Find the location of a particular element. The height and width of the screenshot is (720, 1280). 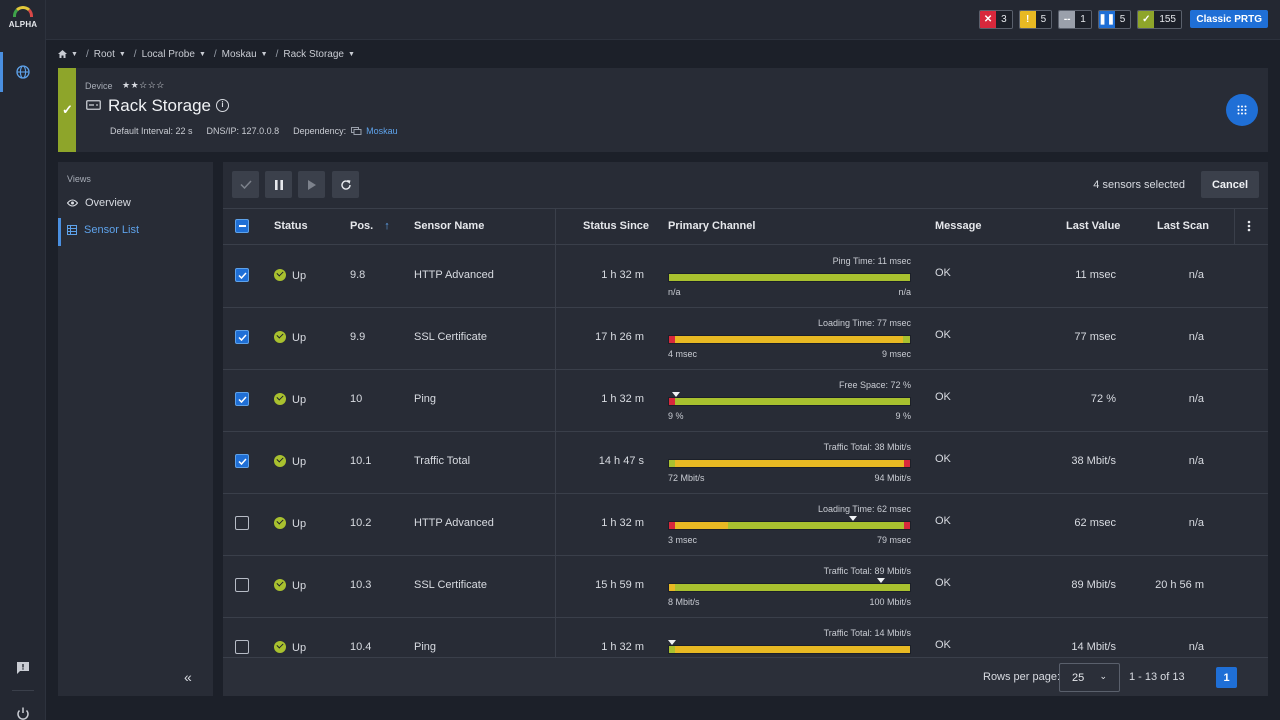

col-position: Pos. ↑ is located at coordinates (370, 226).